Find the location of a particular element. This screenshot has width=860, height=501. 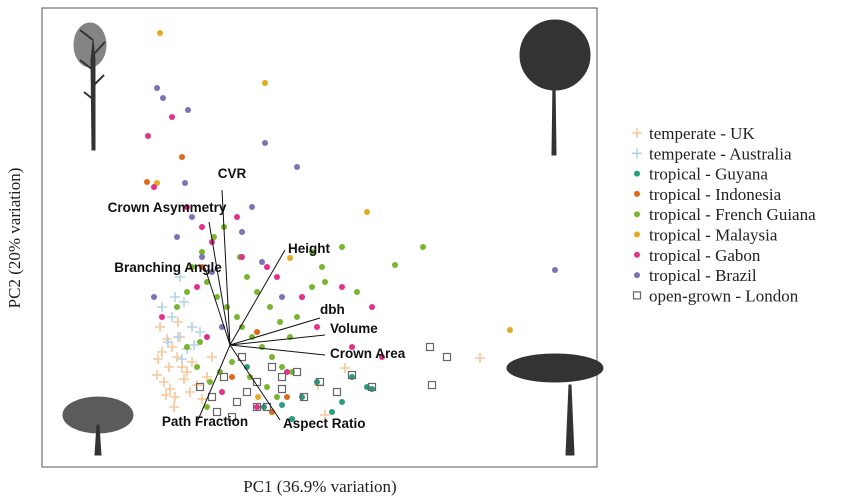

y-axis-label: PC2 (20% variation) is located at coordinates (14, 238).